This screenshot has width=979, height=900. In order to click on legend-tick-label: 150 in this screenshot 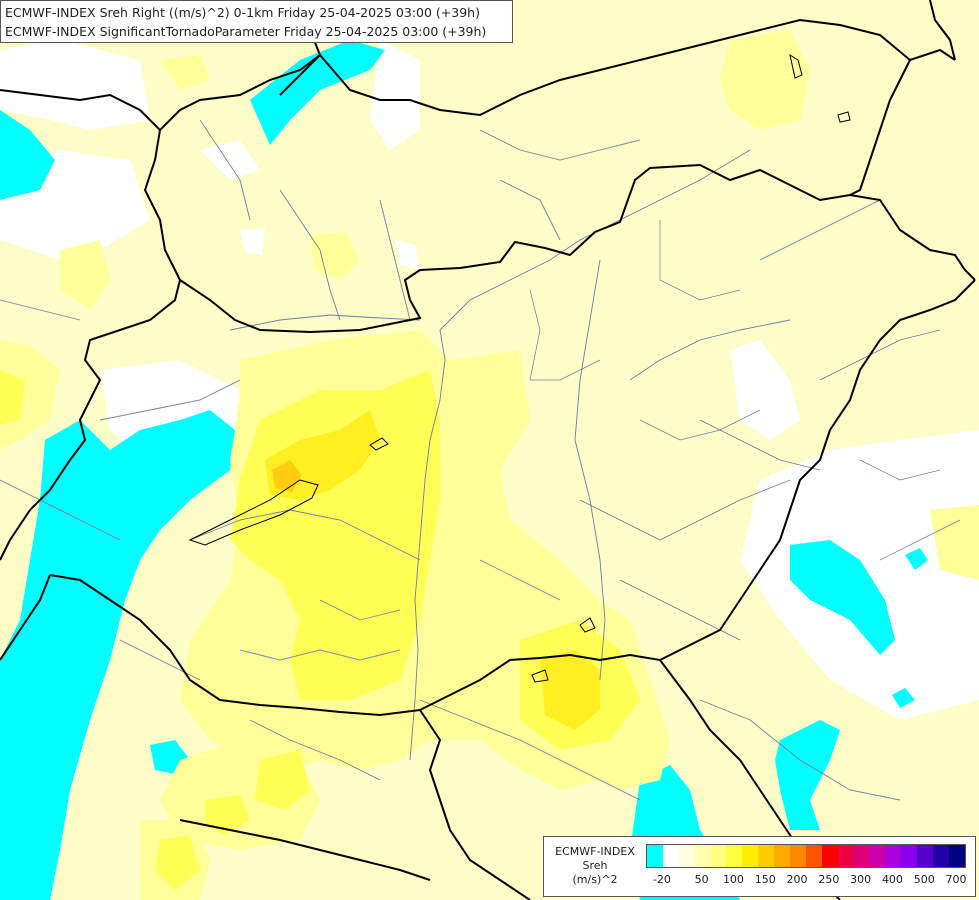, I will do `click(765, 879)`.